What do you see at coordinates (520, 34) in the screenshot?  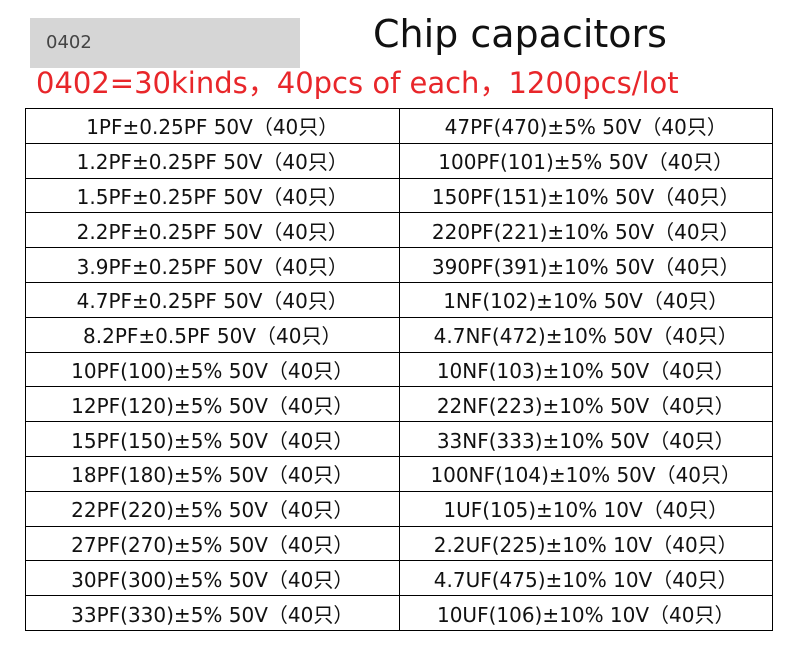 I see `title: Chip capacitors` at bounding box center [520, 34].